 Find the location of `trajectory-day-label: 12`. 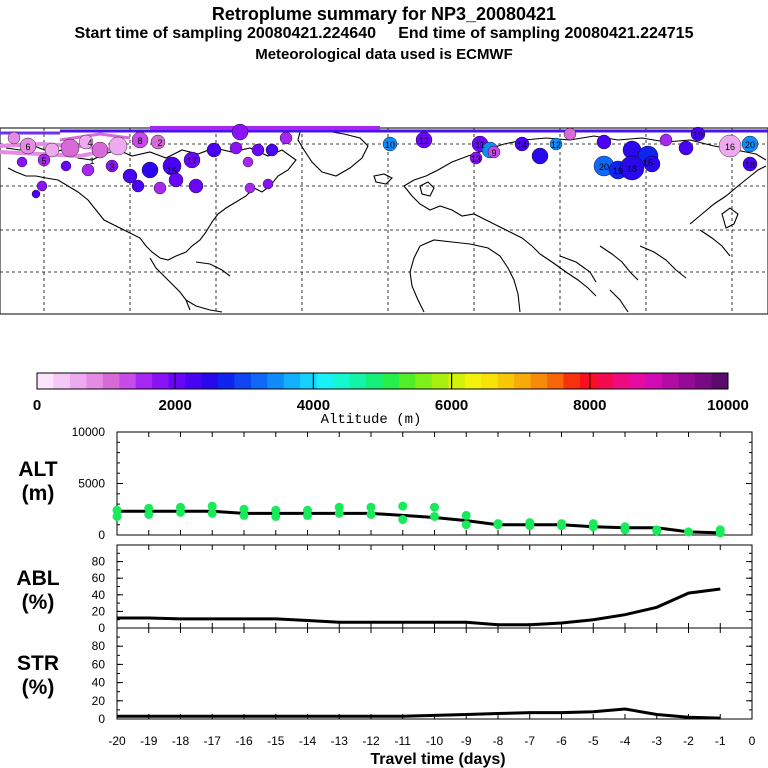

trajectory-day-label: 12 is located at coordinates (424, 141).